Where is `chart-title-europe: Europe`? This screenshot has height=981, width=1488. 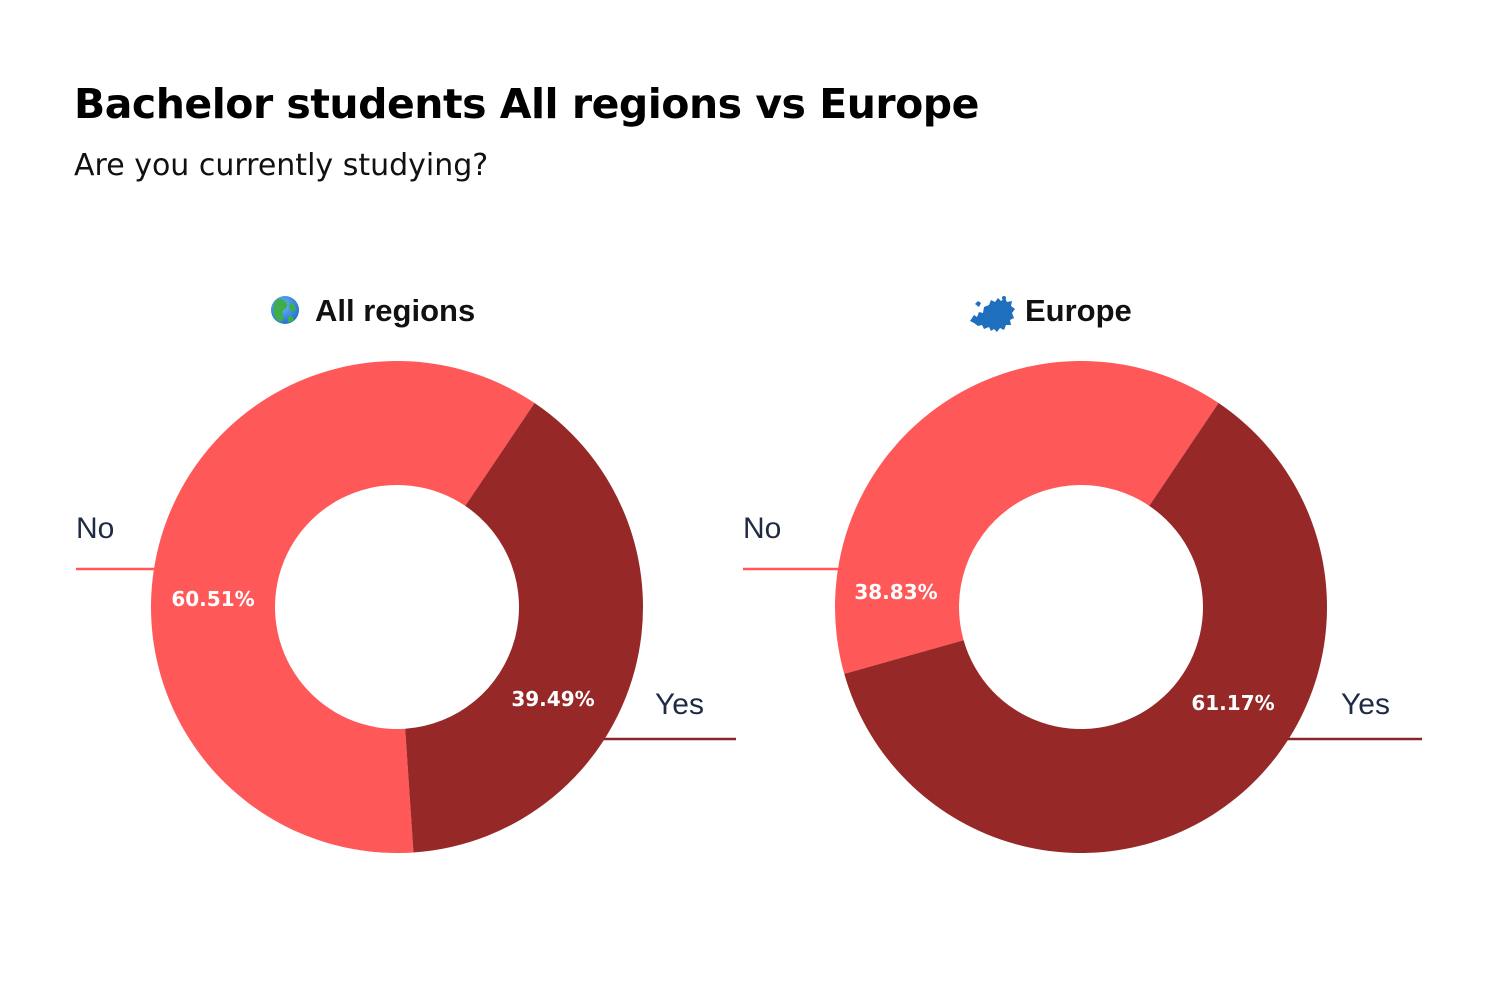 chart-title-europe: Europe is located at coordinates (1078, 310).